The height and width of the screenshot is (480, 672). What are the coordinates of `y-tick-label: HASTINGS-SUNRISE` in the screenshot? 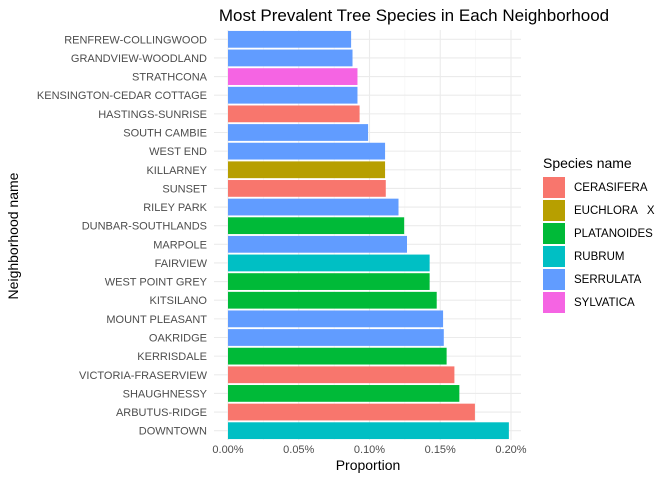 It's located at (152, 115).